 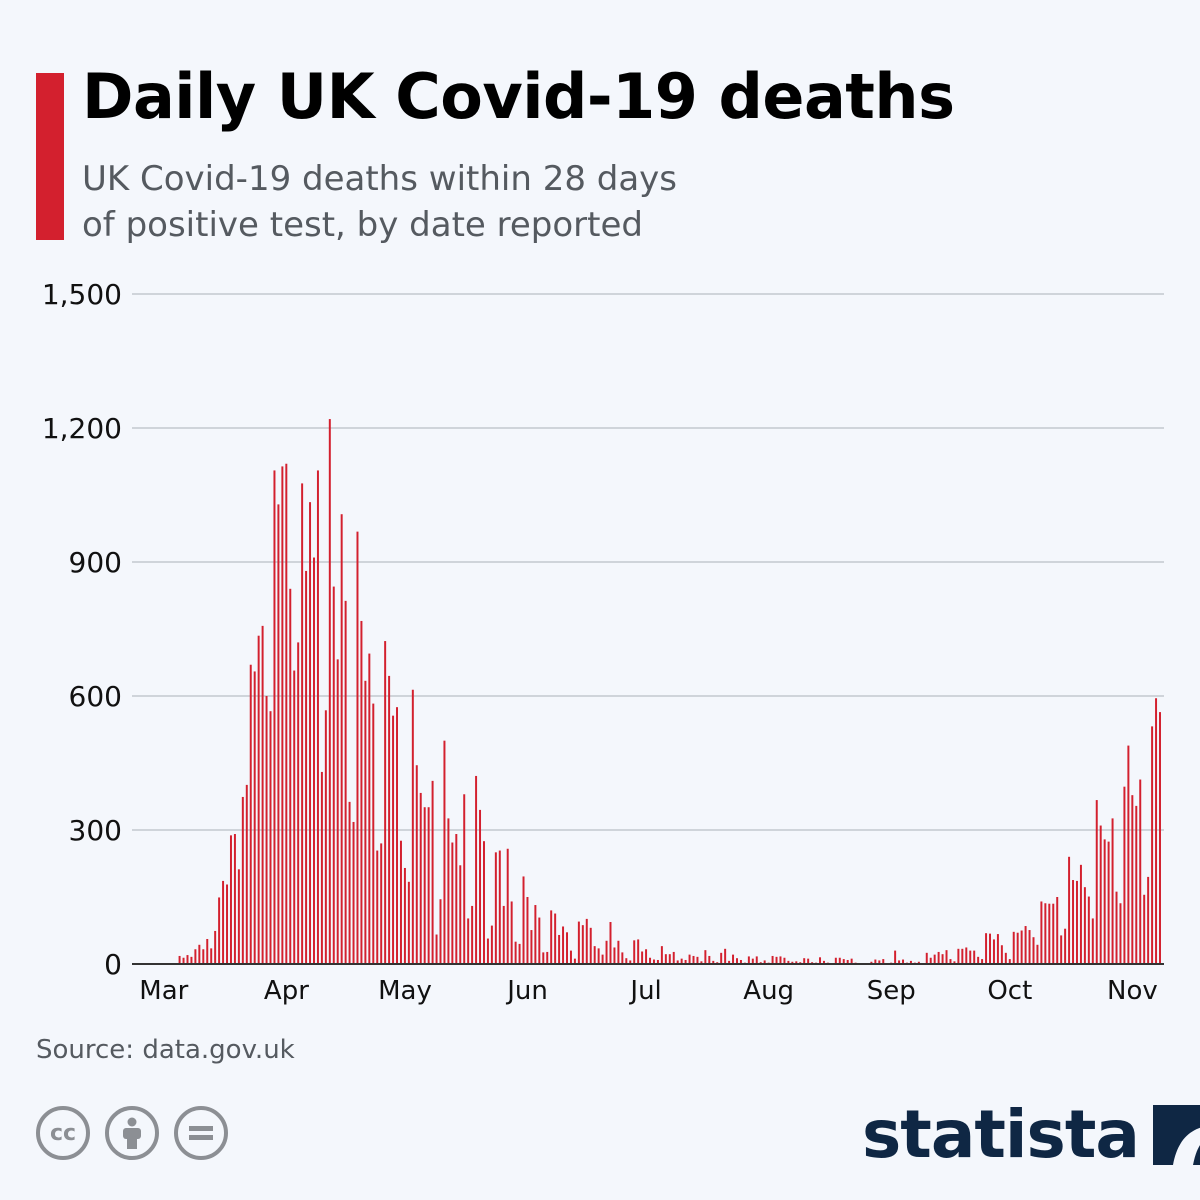 What do you see at coordinates (1132, 991) in the screenshot?
I see `x-tick-label: Nov` at bounding box center [1132, 991].